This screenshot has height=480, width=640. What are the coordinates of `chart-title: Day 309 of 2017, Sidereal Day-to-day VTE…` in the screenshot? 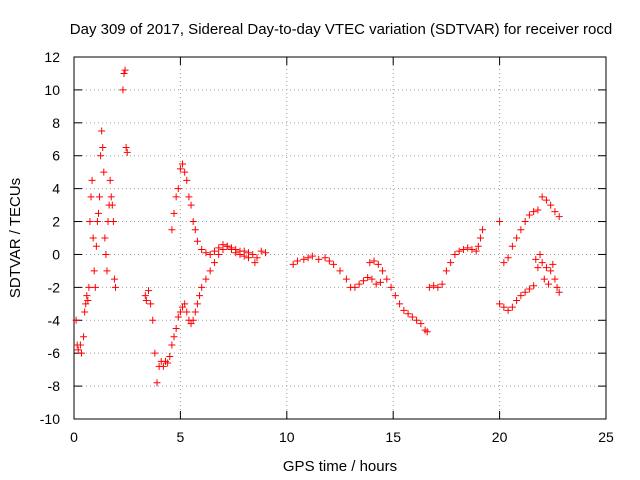 It's located at (341, 29).